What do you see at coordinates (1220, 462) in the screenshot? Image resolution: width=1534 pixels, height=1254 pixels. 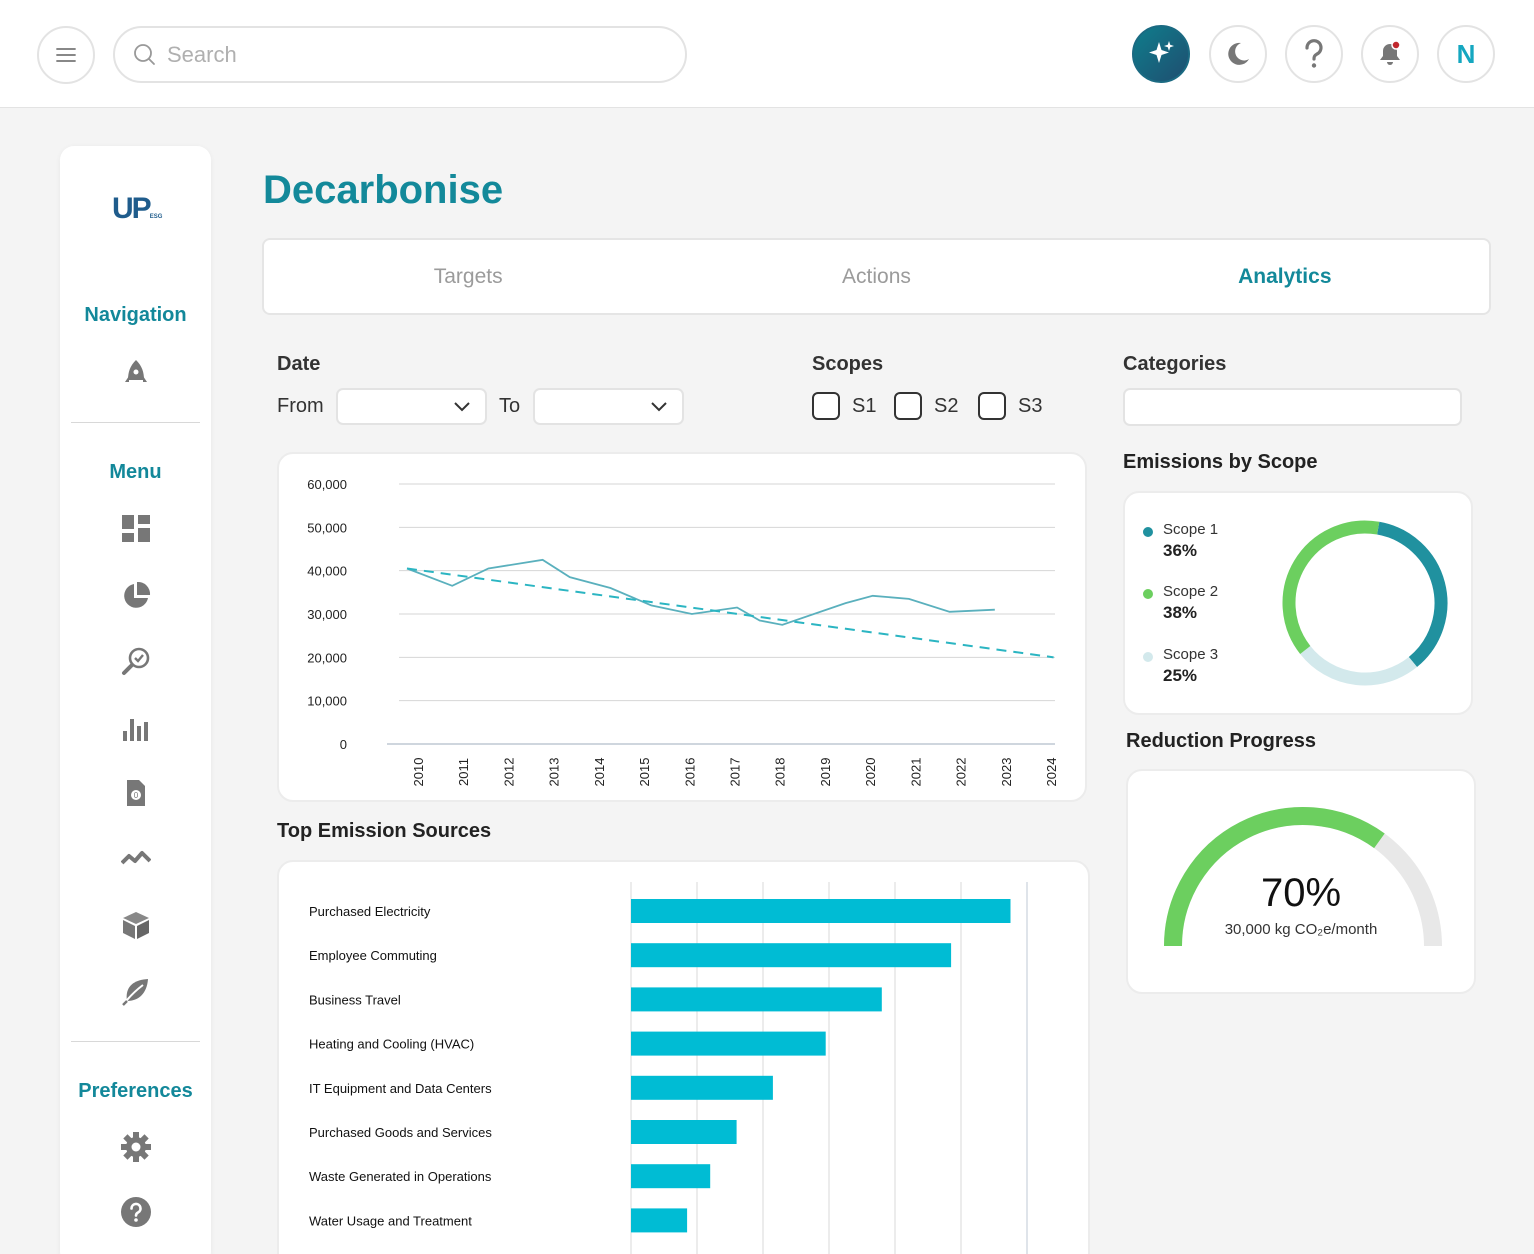 I see `emissions-by-scope-title: Emissions by Scope` at bounding box center [1220, 462].